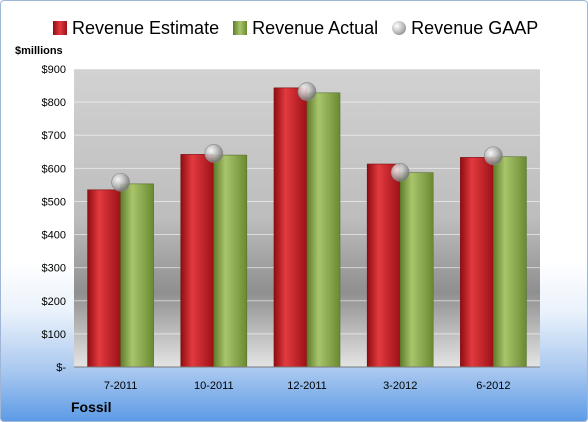 Image resolution: width=588 pixels, height=422 pixels. What do you see at coordinates (54, 103) in the screenshot?
I see `y-tick-label: $800` at bounding box center [54, 103].